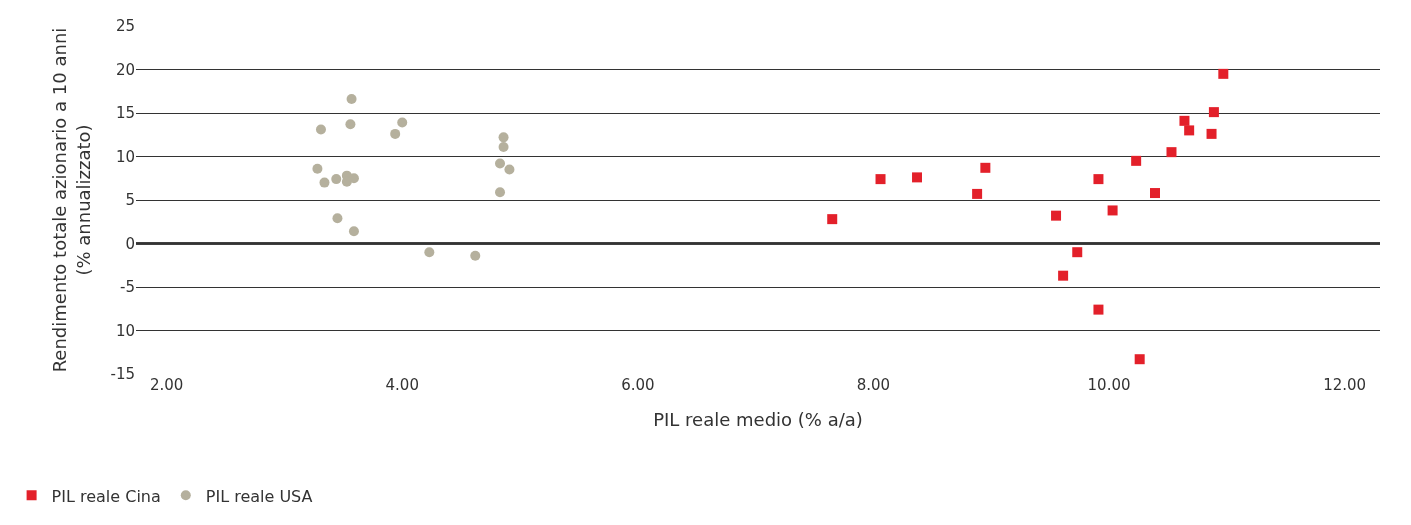  I want to click on x-tick-label: 8.00, so click(873, 385).